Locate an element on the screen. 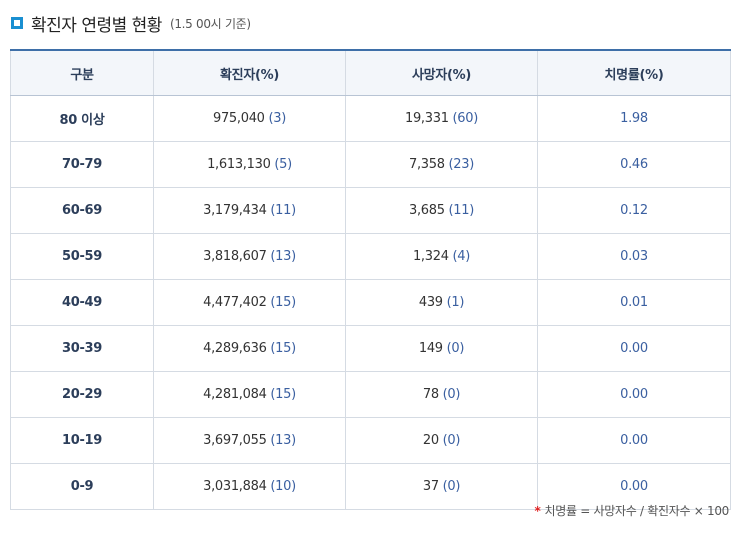  confirmed-count: 4,289,636 is located at coordinates (235, 348).